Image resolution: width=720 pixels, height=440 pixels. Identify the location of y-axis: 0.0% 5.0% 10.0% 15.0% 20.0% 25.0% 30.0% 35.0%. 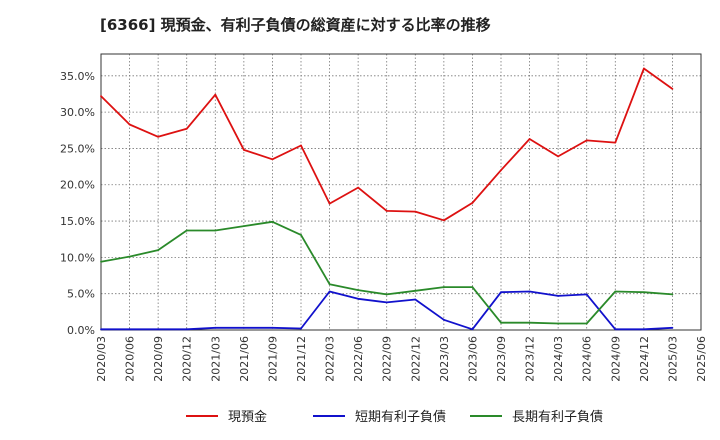
(77, 203).